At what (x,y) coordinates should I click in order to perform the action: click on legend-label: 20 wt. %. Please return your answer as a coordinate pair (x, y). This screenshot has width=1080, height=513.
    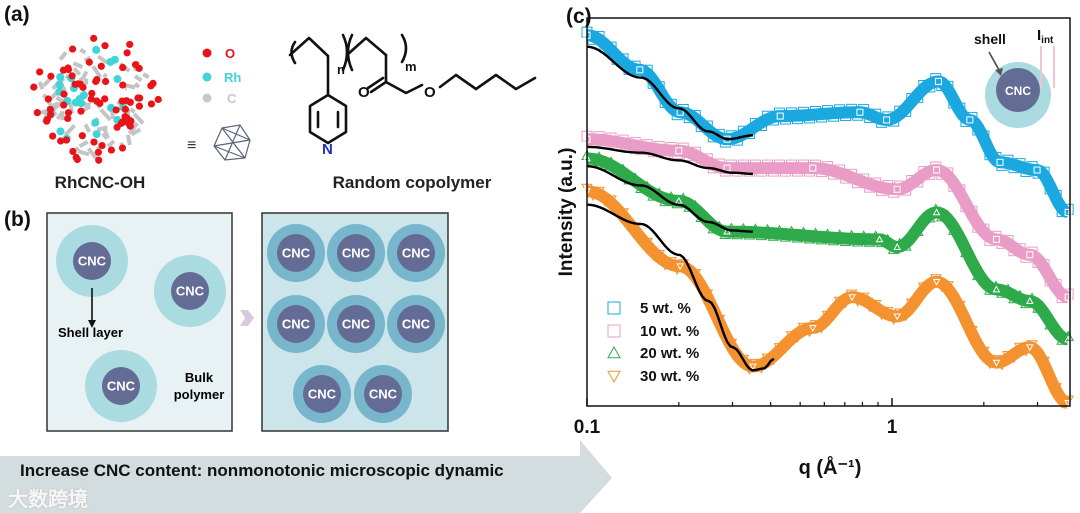
    Looking at the image, I should click on (669, 353).